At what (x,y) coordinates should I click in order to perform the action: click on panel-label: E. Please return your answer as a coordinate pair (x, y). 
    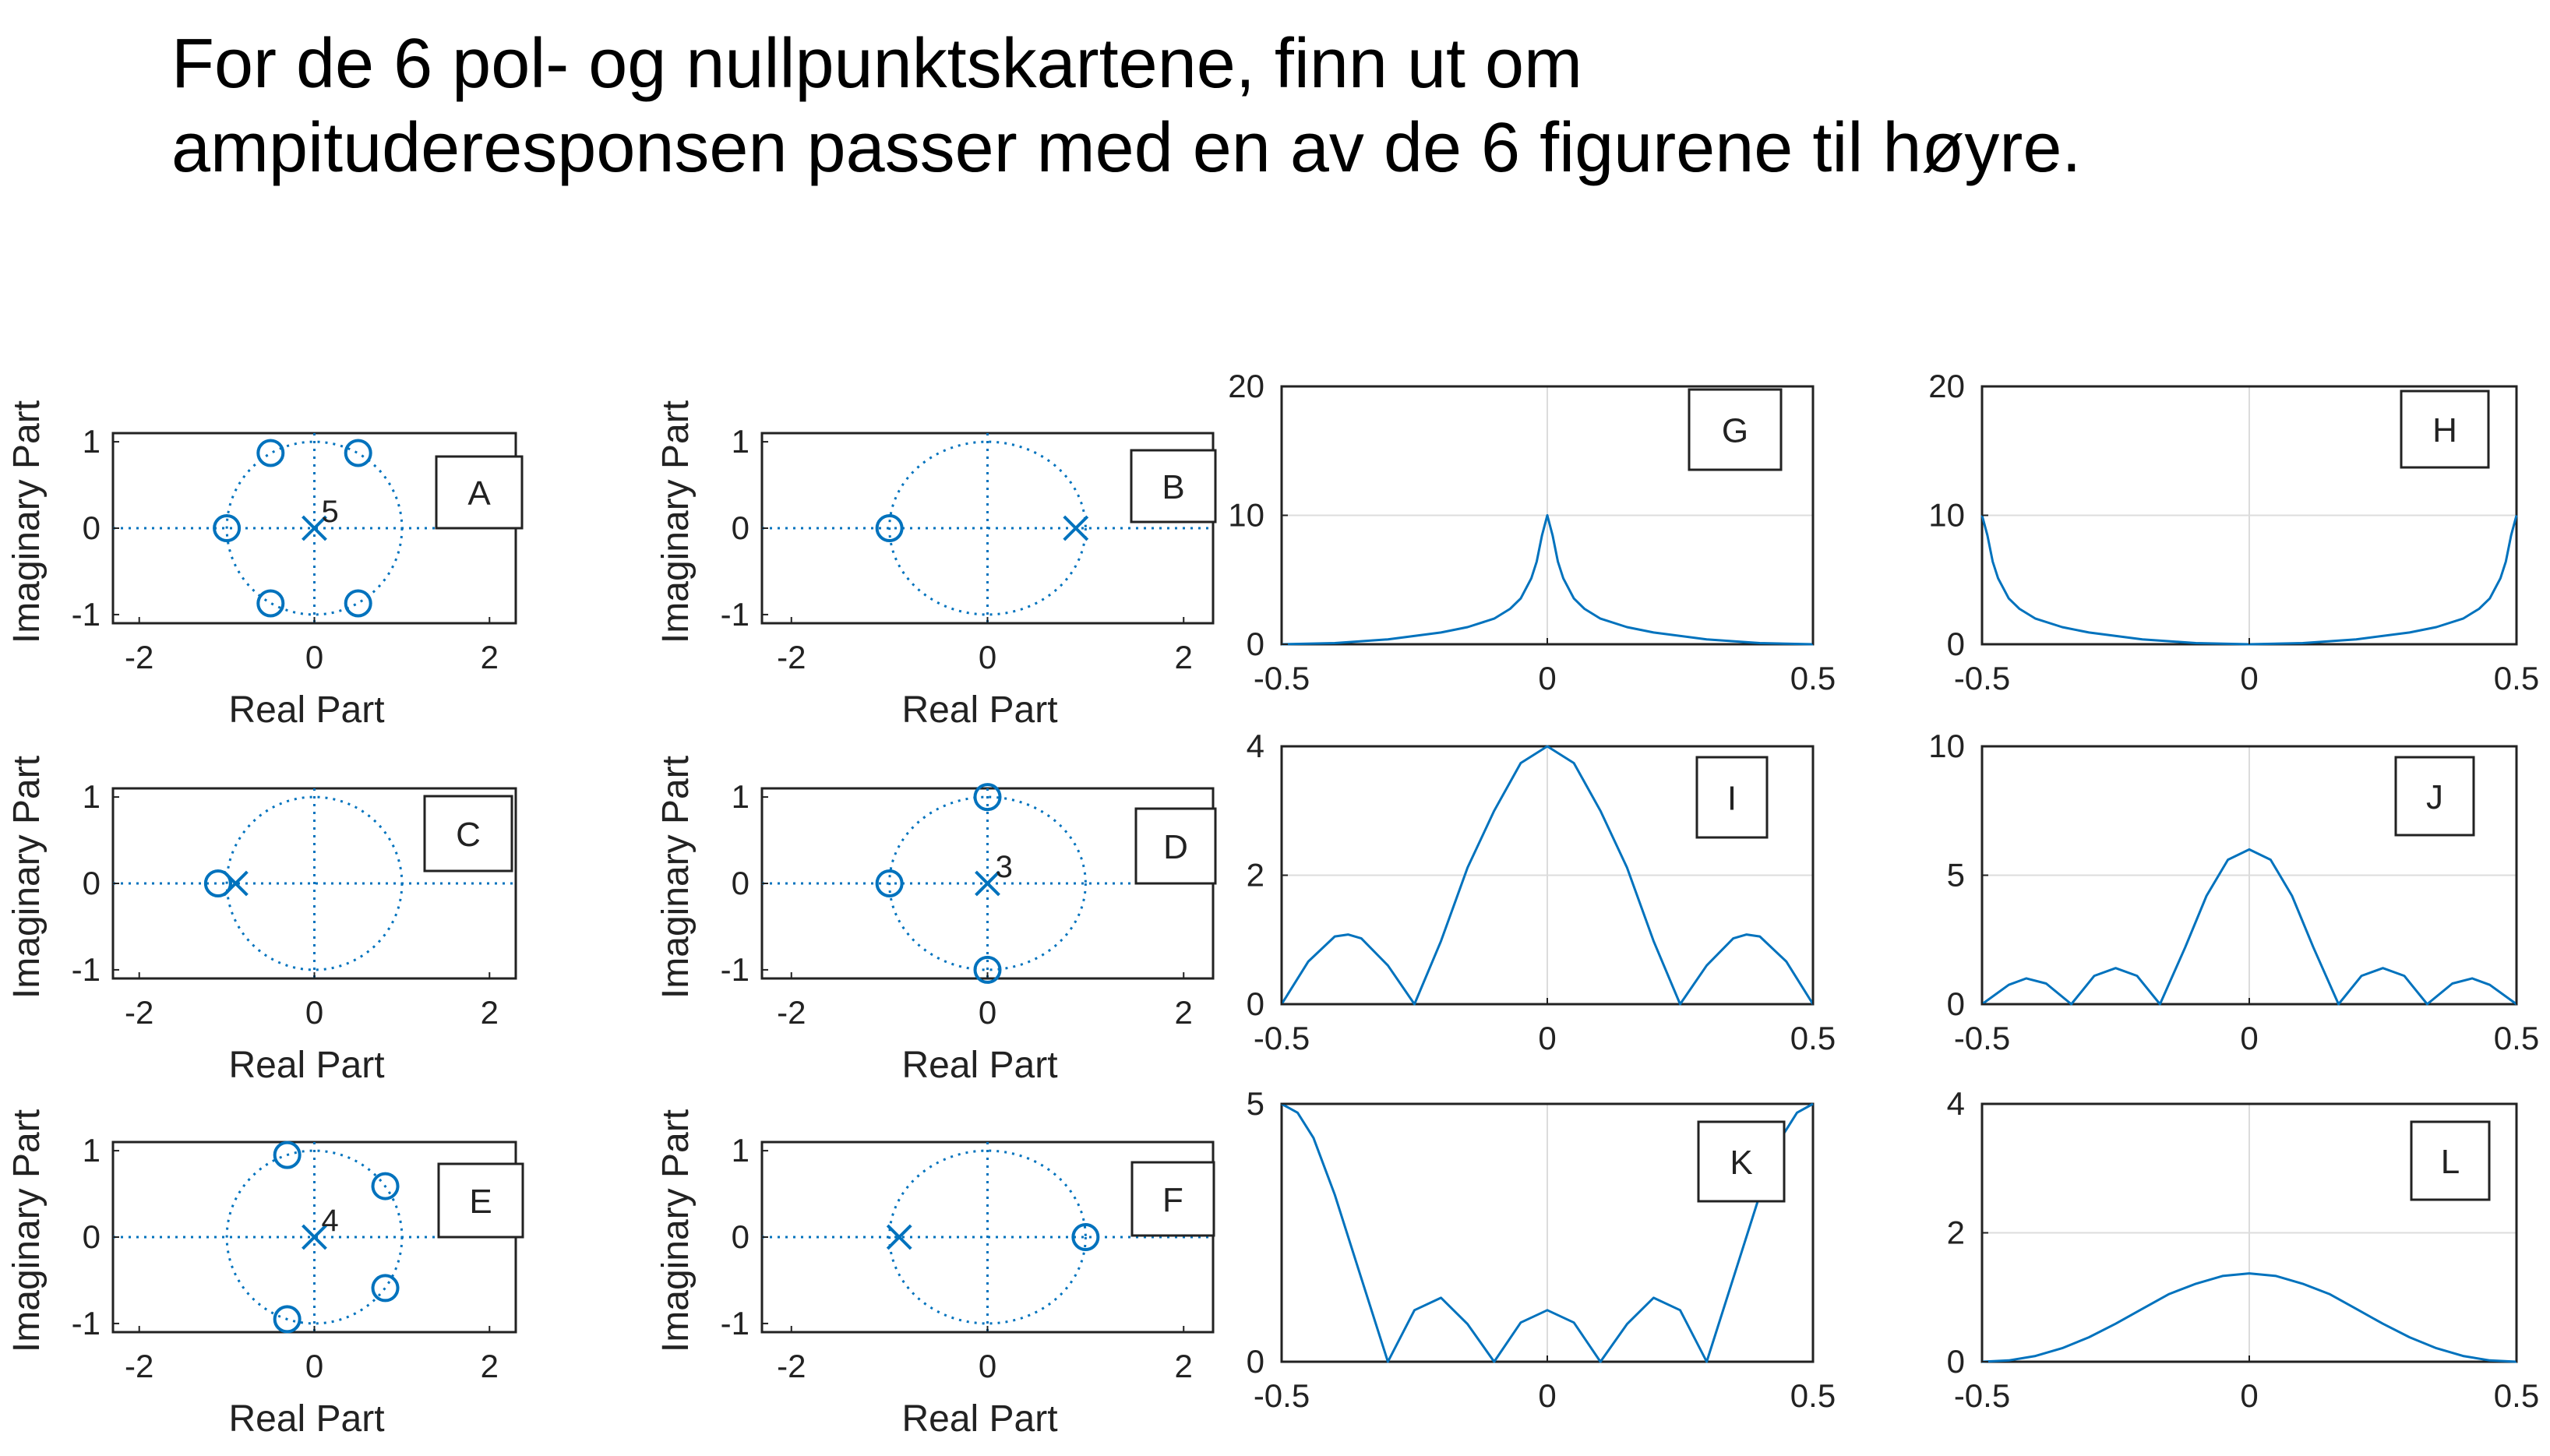
    Looking at the image, I should click on (480, 1202).